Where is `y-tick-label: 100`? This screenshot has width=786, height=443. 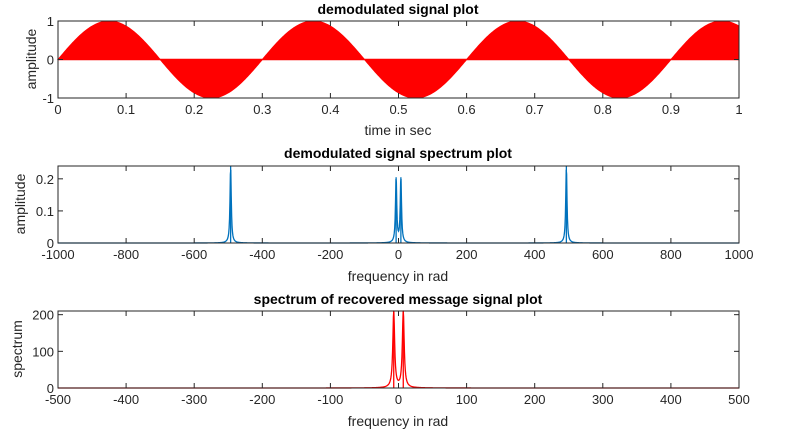
y-tick-label: 100 is located at coordinates (43, 351).